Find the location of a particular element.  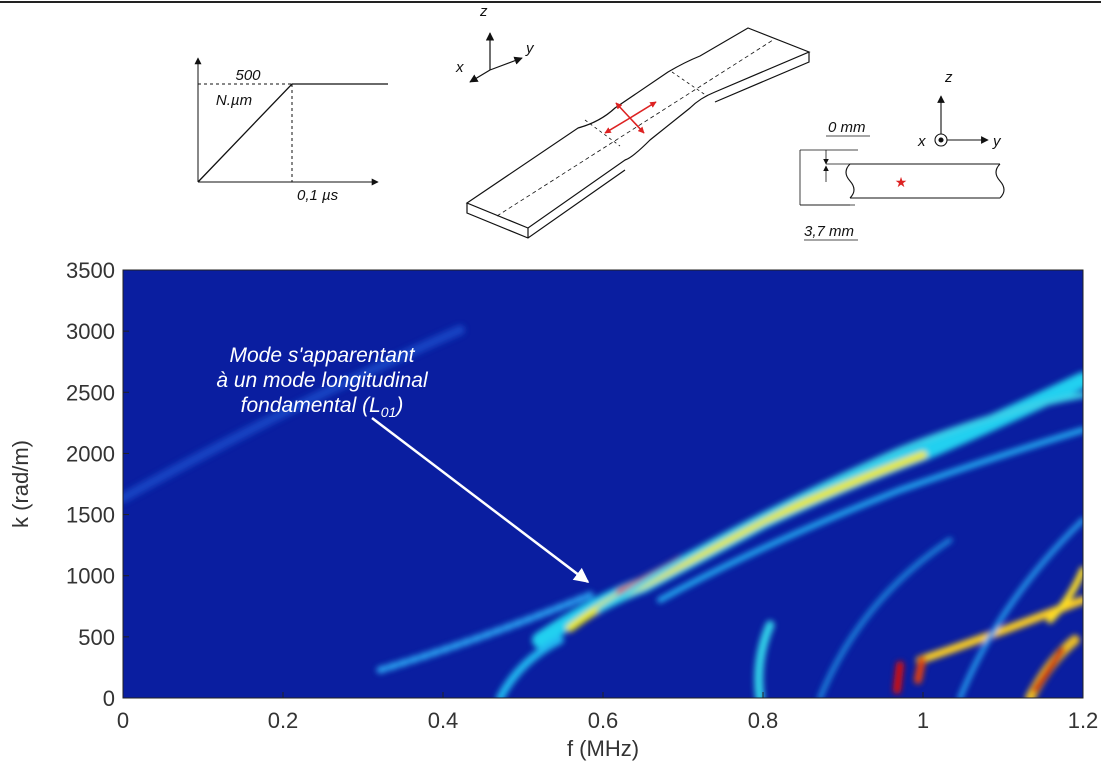

plate is located at coordinates (925, 181).